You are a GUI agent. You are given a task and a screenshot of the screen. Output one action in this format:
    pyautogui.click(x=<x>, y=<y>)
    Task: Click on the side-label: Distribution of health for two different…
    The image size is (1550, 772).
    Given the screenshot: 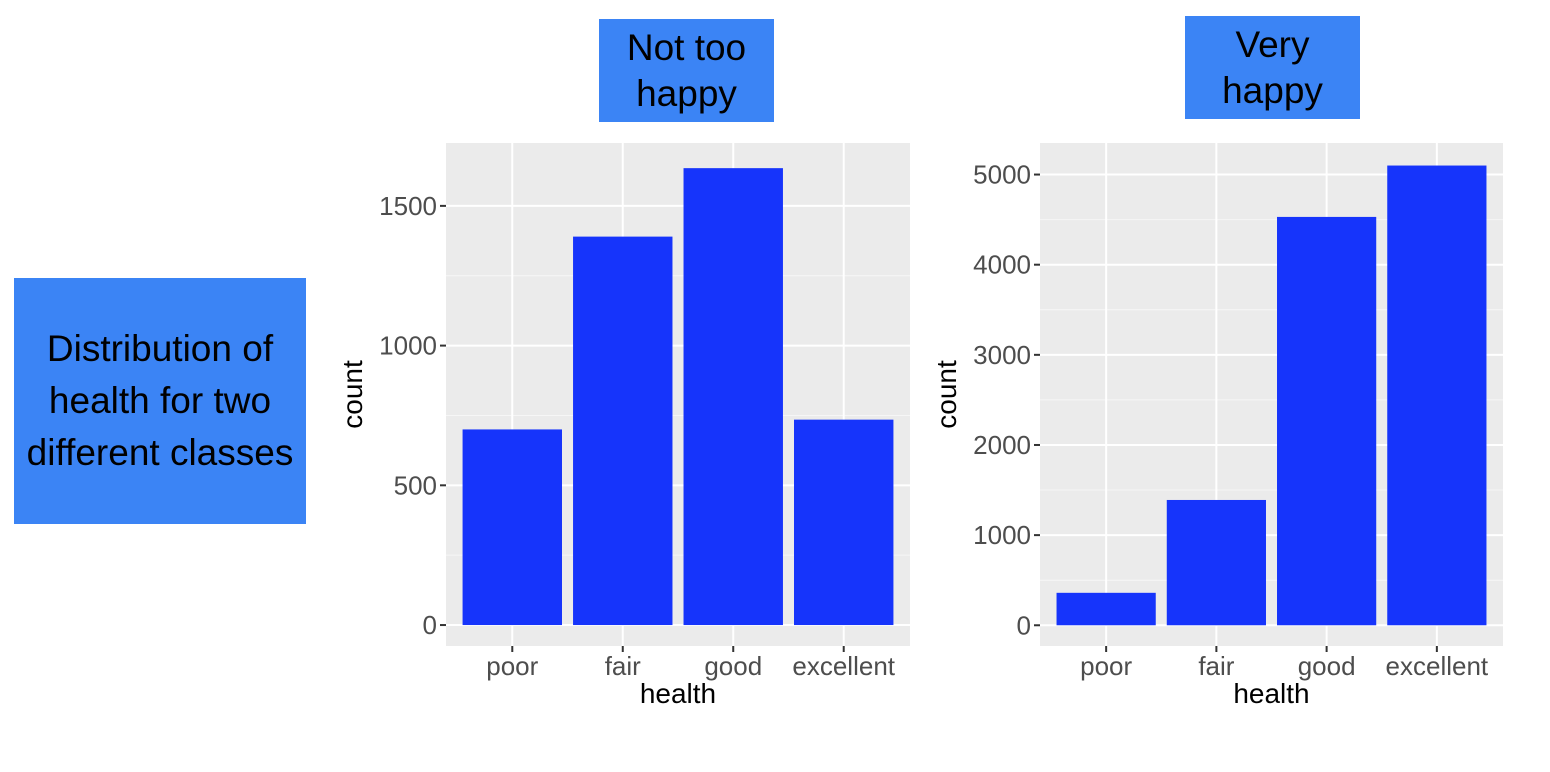 What is the action you would take?
    pyautogui.click(x=160, y=401)
    